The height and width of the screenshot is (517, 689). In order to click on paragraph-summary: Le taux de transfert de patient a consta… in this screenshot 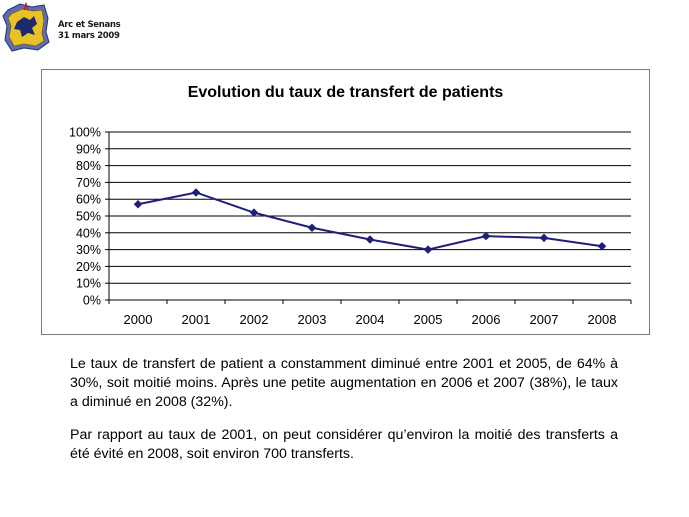, I will do `click(344, 383)`.